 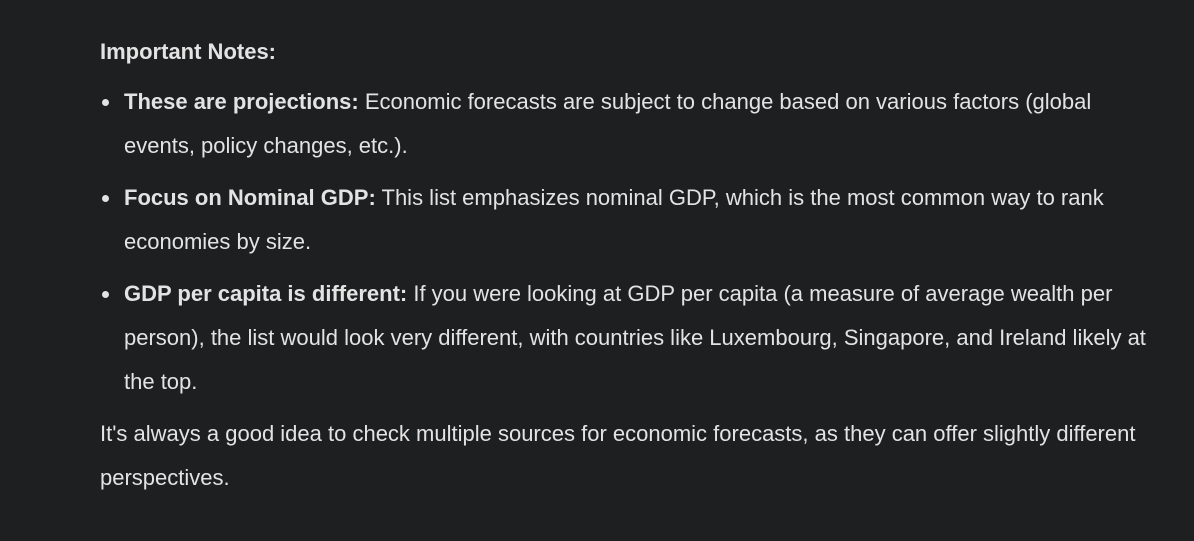 I want to click on list-item-lead: These are projections:, so click(x=241, y=101).